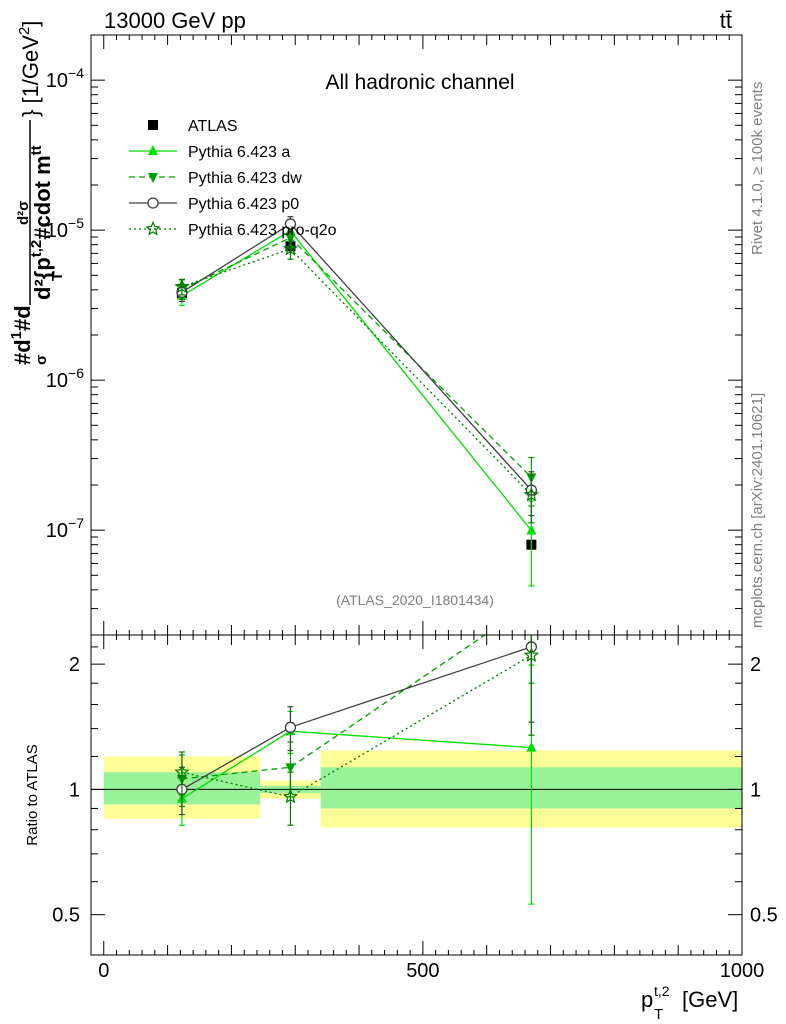 Image resolution: width=786 pixels, height=1024 pixels. What do you see at coordinates (21, 335) in the screenshot?
I see `svg-text: #d1#d` at bounding box center [21, 335].